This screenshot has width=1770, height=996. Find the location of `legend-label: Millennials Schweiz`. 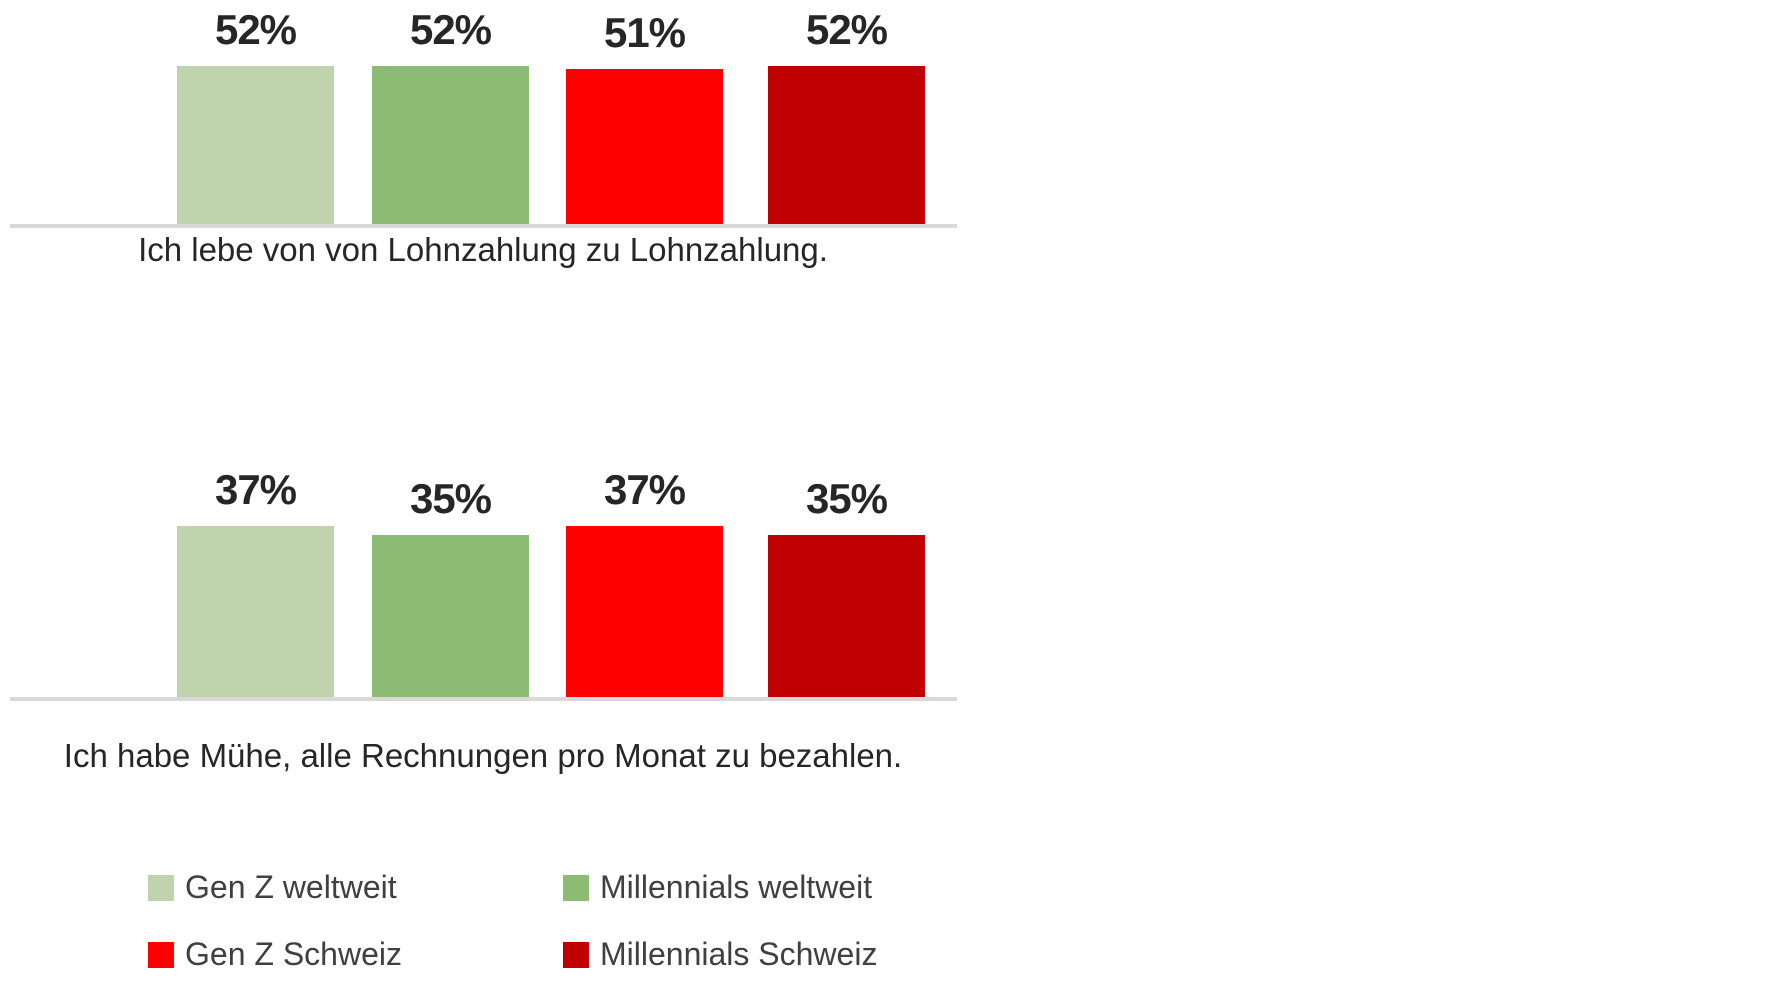

legend-label: Millennials Schweiz is located at coordinates (739, 954).